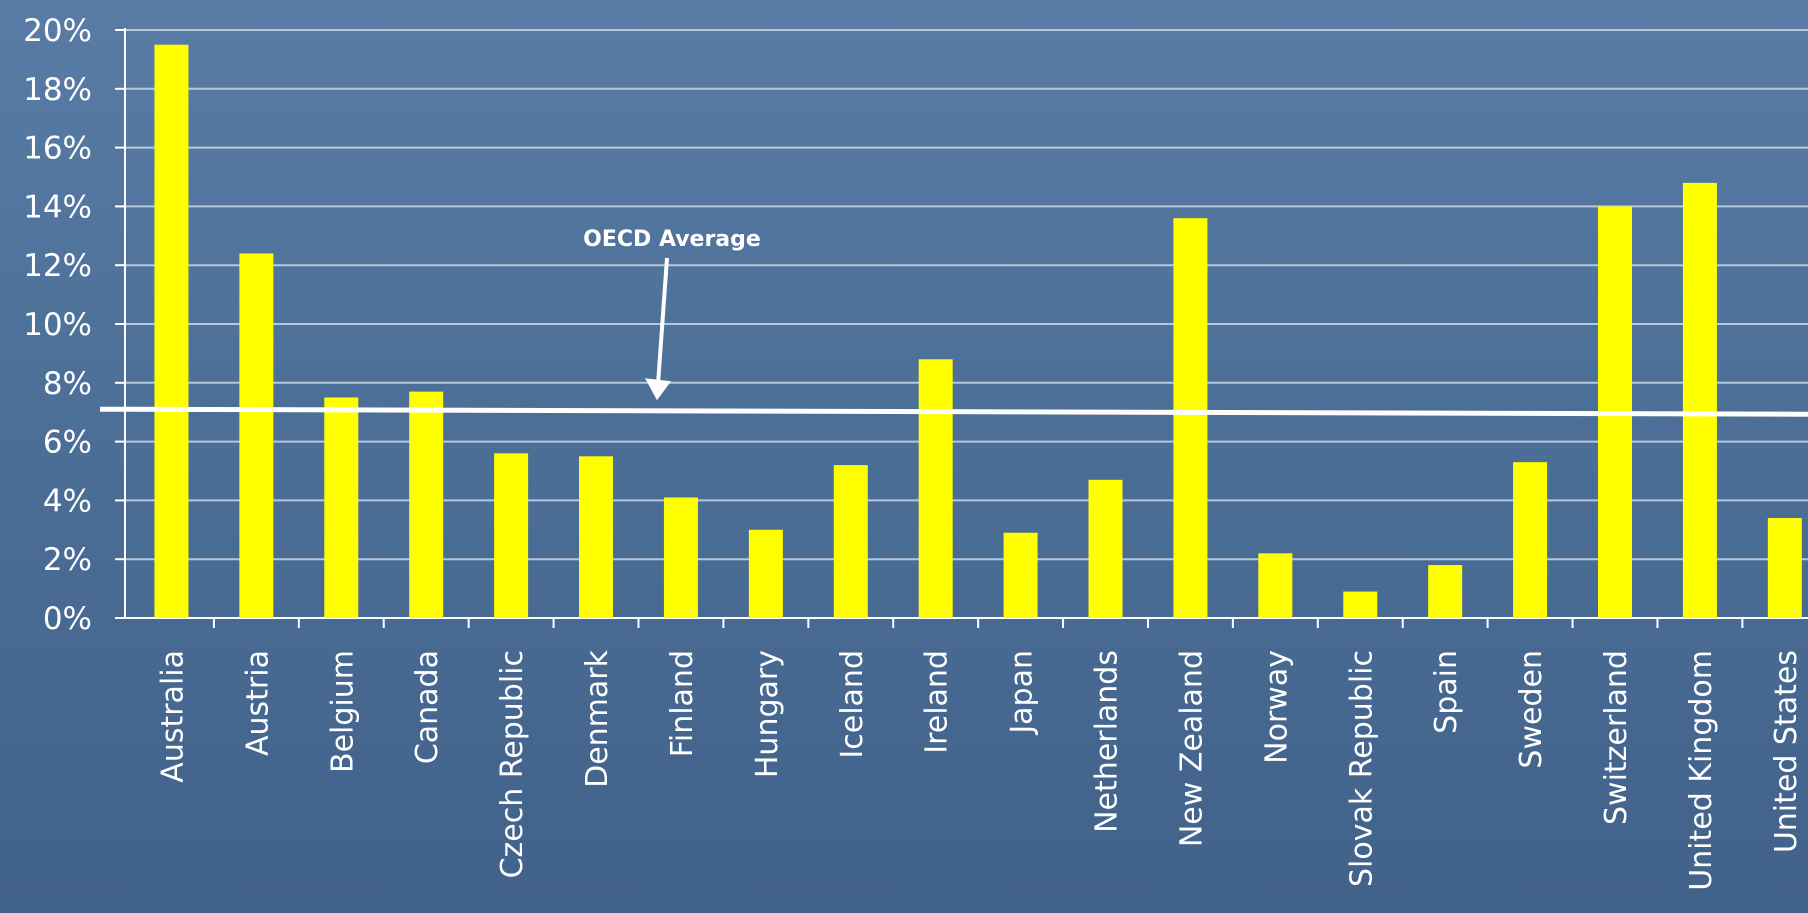  What do you see at coordinates (57, 31) in the screenshot?
I see `y-tick-label: 20%` at bounding box center [57, 31].